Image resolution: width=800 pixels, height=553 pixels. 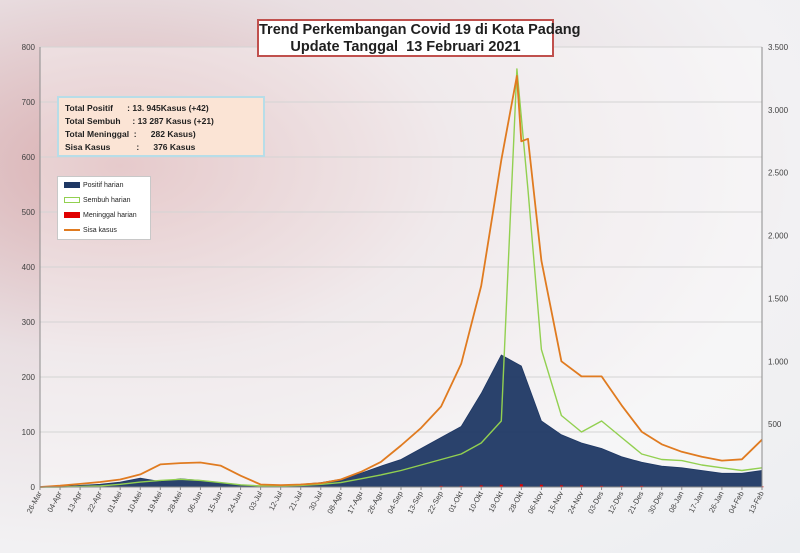 I want to click on x-tick-label: 01-Okt, so click(x=455, y=501).